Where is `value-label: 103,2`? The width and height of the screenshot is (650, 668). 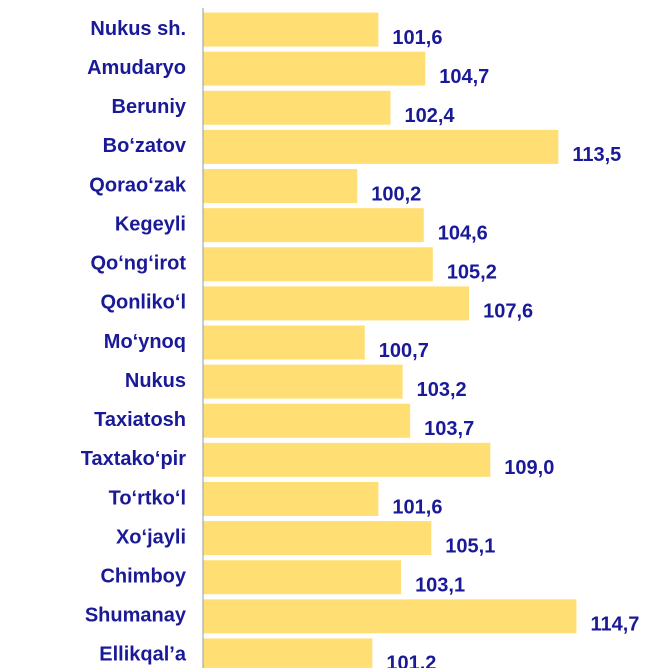 value-label: 103,2 is located at coordinates (442, 390).